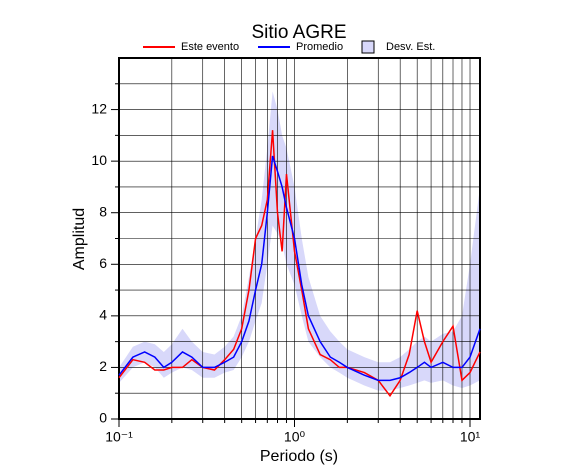 The height and width of the screenshot is (475, 586). Describe the element at coordinates (210, 47) in the screenshot. I see `legend-label: Este evento` at that location.